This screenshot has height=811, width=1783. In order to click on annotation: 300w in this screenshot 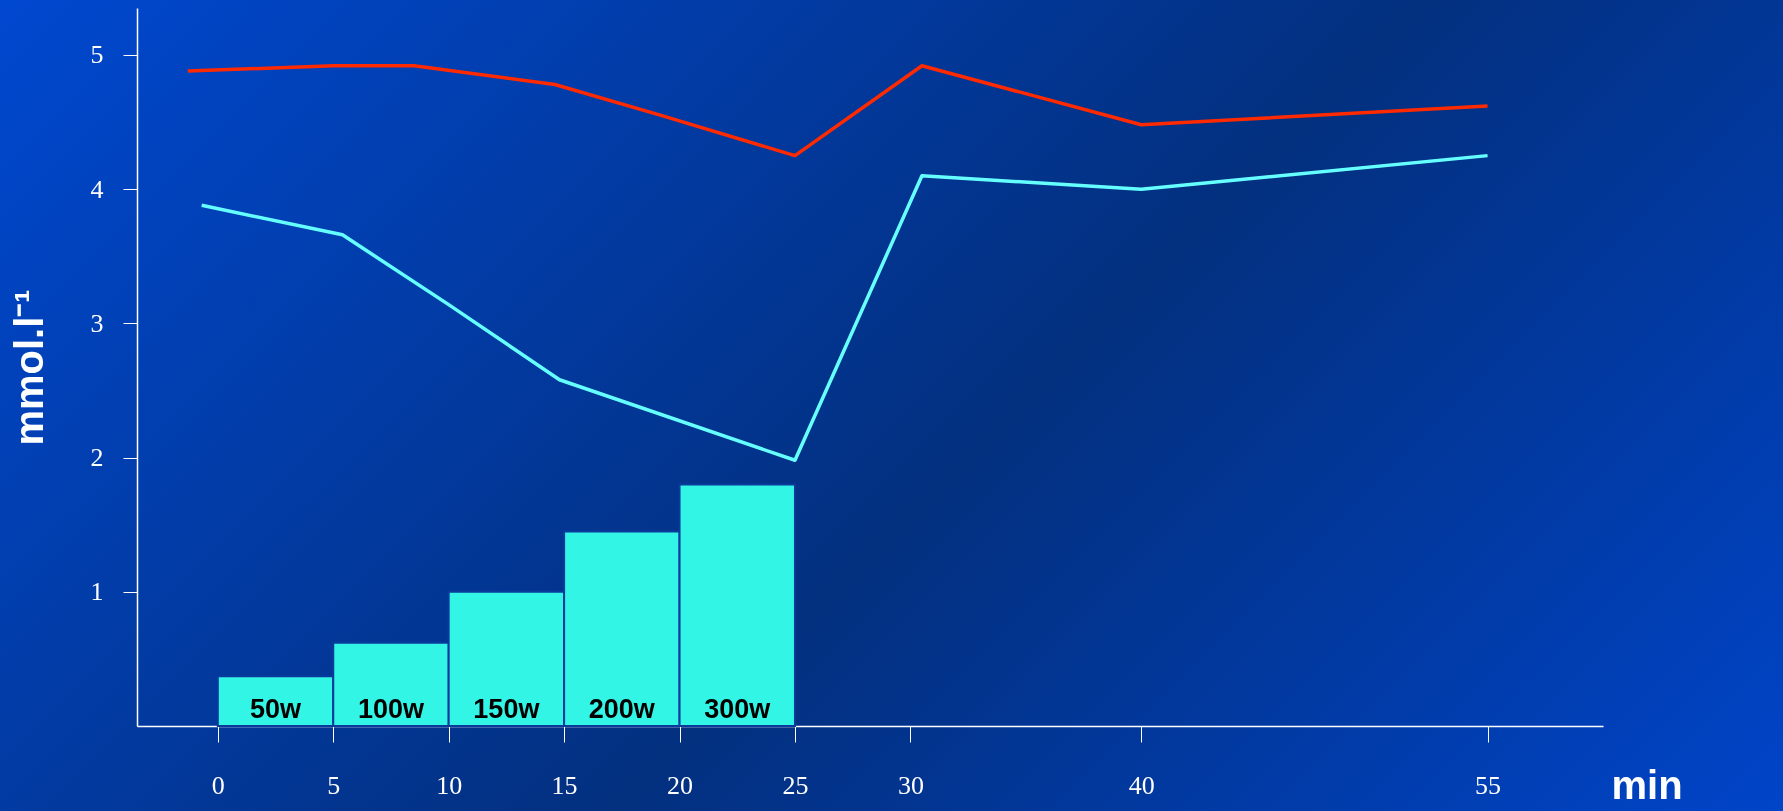, I will do `click(738, 709)`.